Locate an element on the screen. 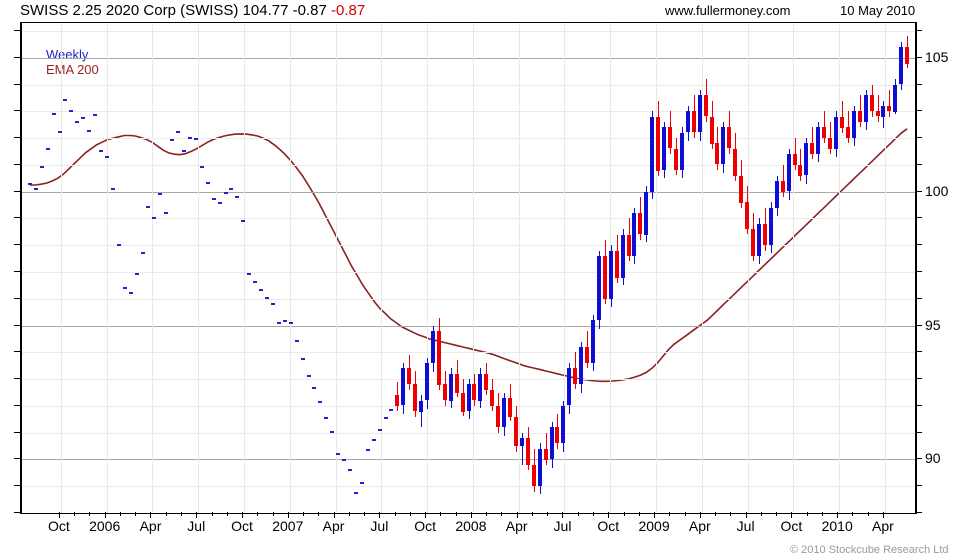 This screenshot has width=980, height=560. website-label: www.fullermoney.com is located at coordinates (728, 10).